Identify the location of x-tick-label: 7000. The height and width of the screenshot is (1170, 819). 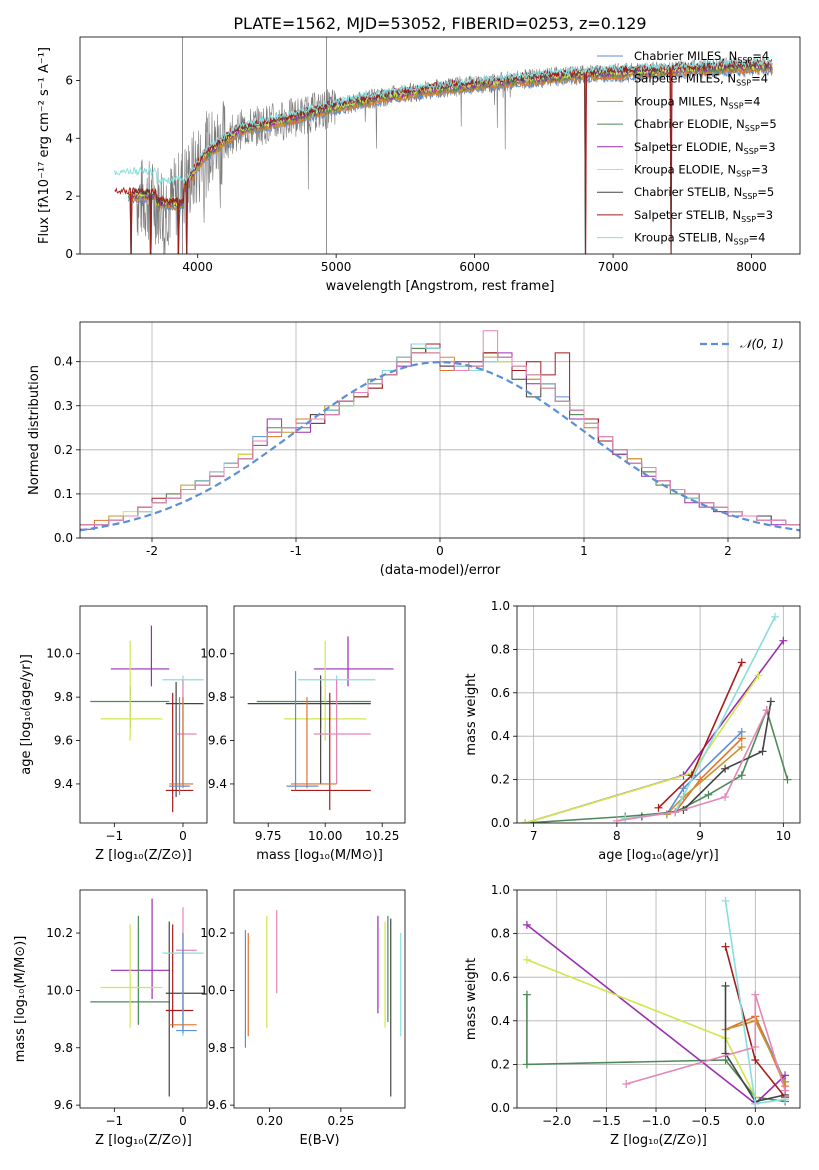
(613, 267).